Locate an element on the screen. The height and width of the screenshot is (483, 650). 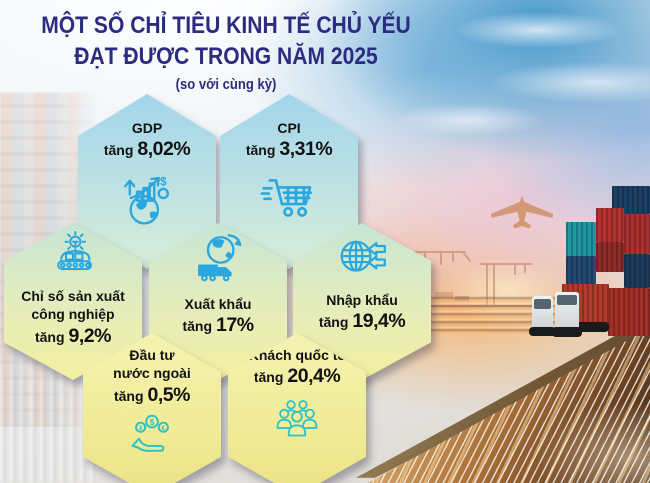
indicator-label: GDP is located at coordinates (147, 128).